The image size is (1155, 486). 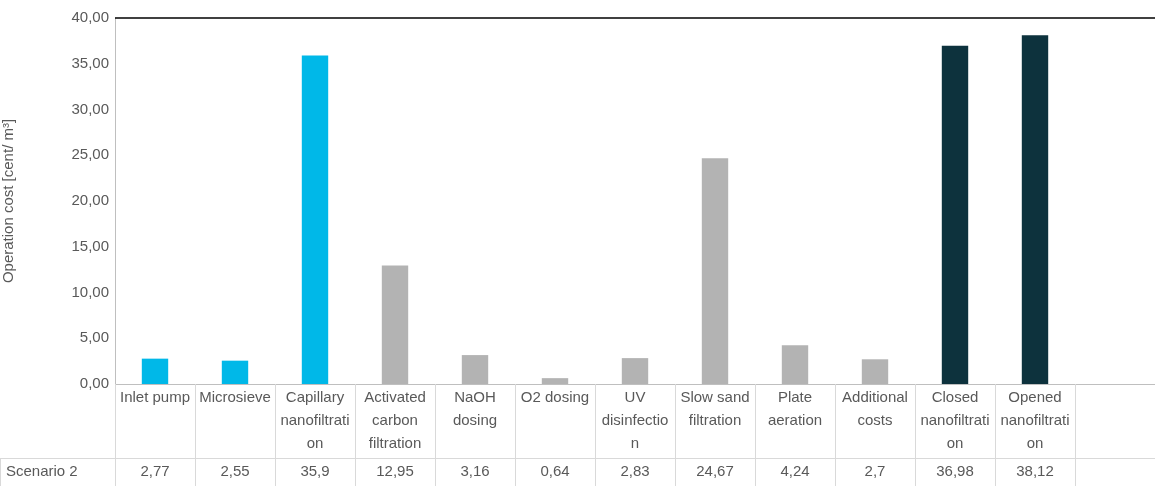 What do you see at coordinates (715, 408) in the screenshot?
I see `x-tick-label: Slow sand filtration` at bounding box center [715, 408].